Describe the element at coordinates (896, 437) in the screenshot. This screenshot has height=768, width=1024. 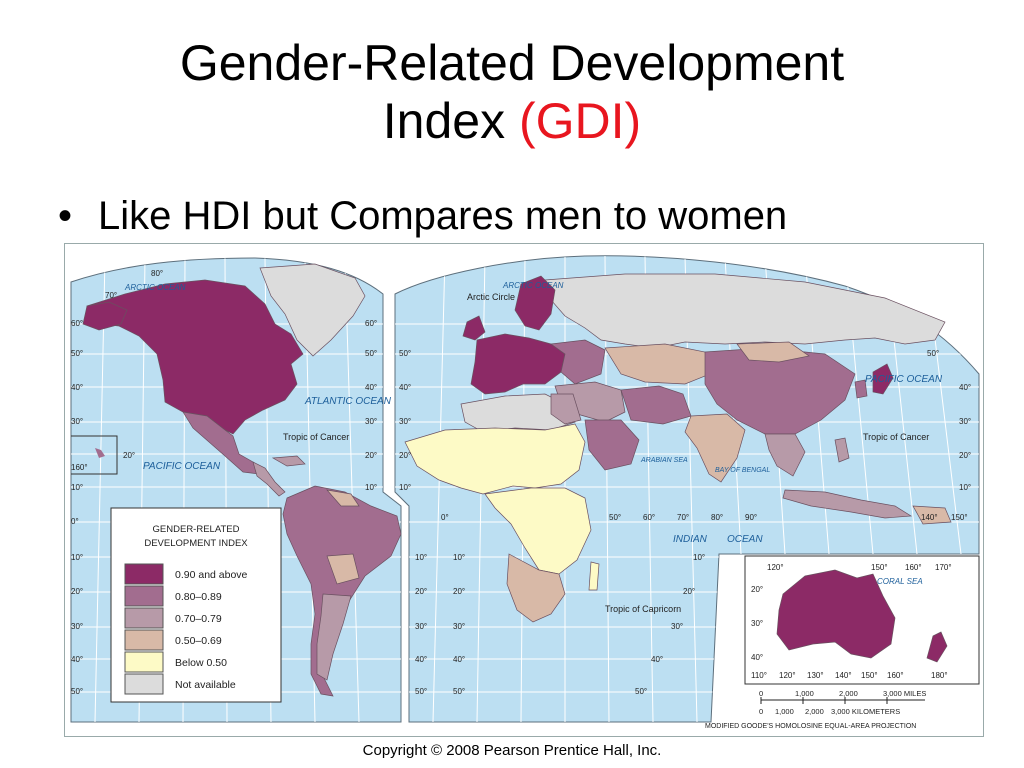
I see `tropic-cancer-right-label: Tropic of Cancer` at that location.